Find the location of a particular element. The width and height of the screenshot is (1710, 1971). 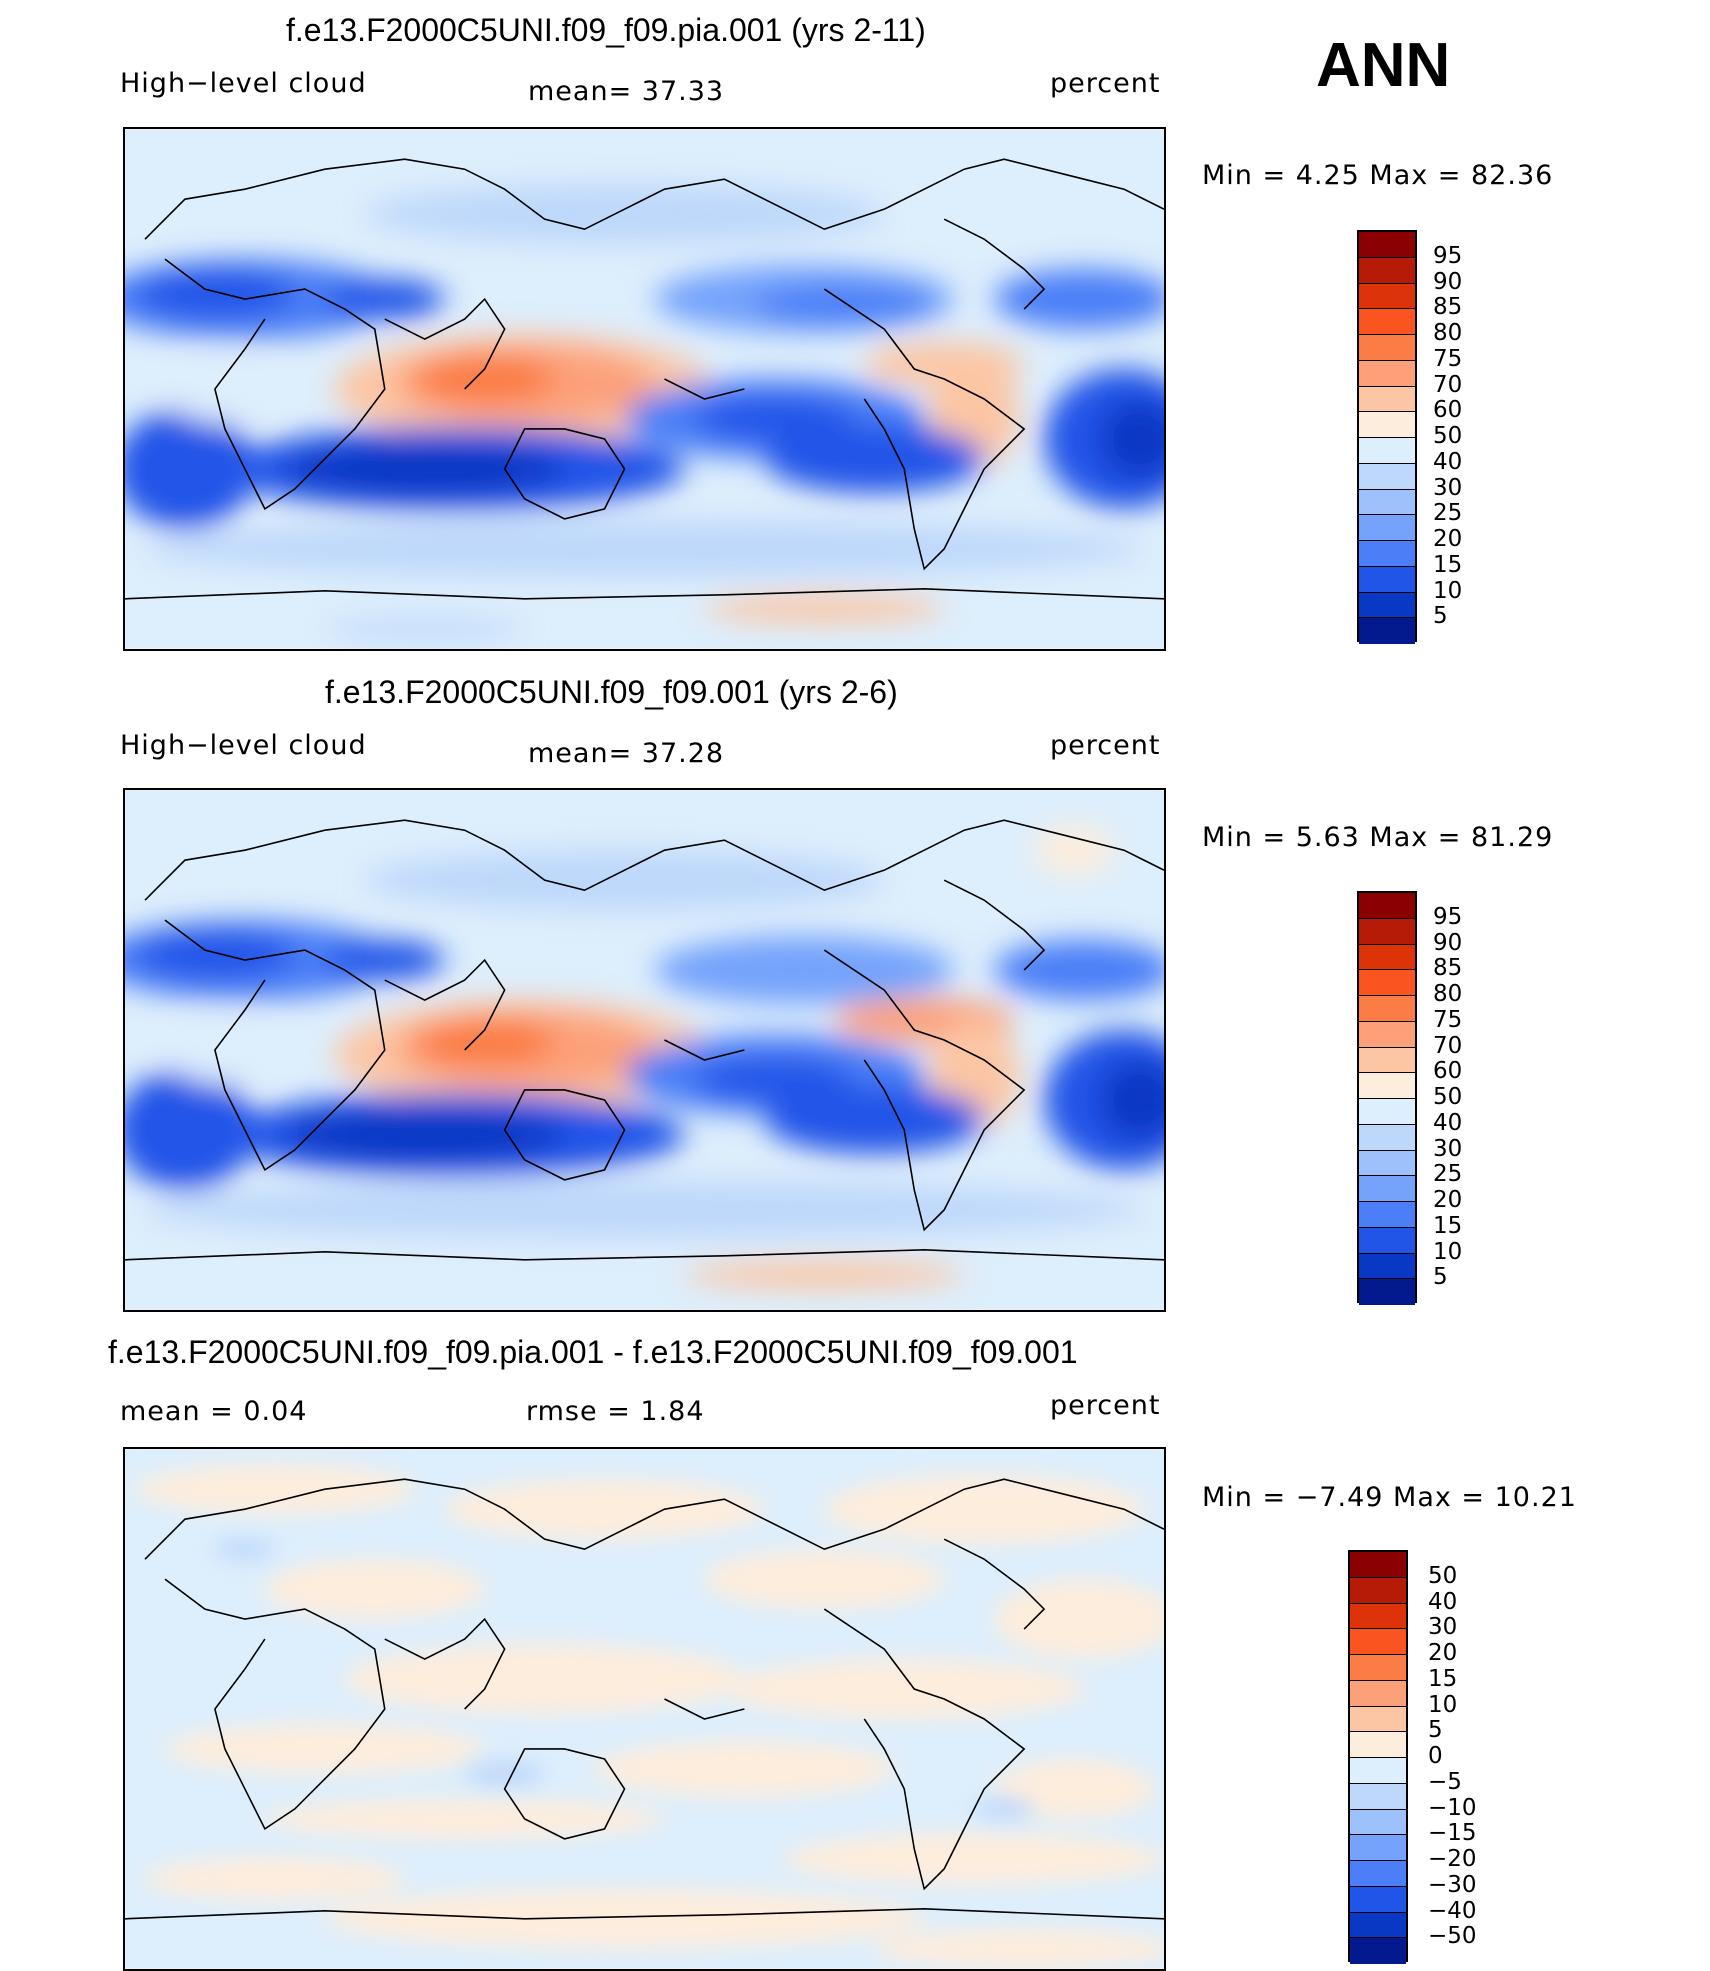

panel-2-minmax: Min = 5.63 Max = 81.29 is located at coordinates (1378, 837).